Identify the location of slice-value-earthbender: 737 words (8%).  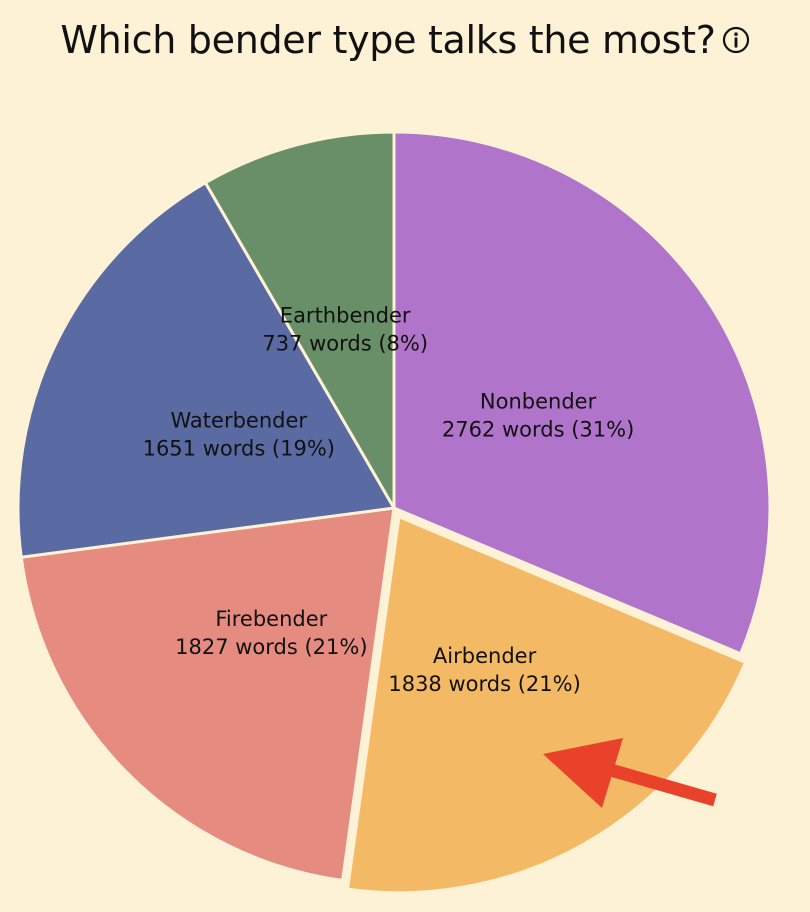
(345, 343).